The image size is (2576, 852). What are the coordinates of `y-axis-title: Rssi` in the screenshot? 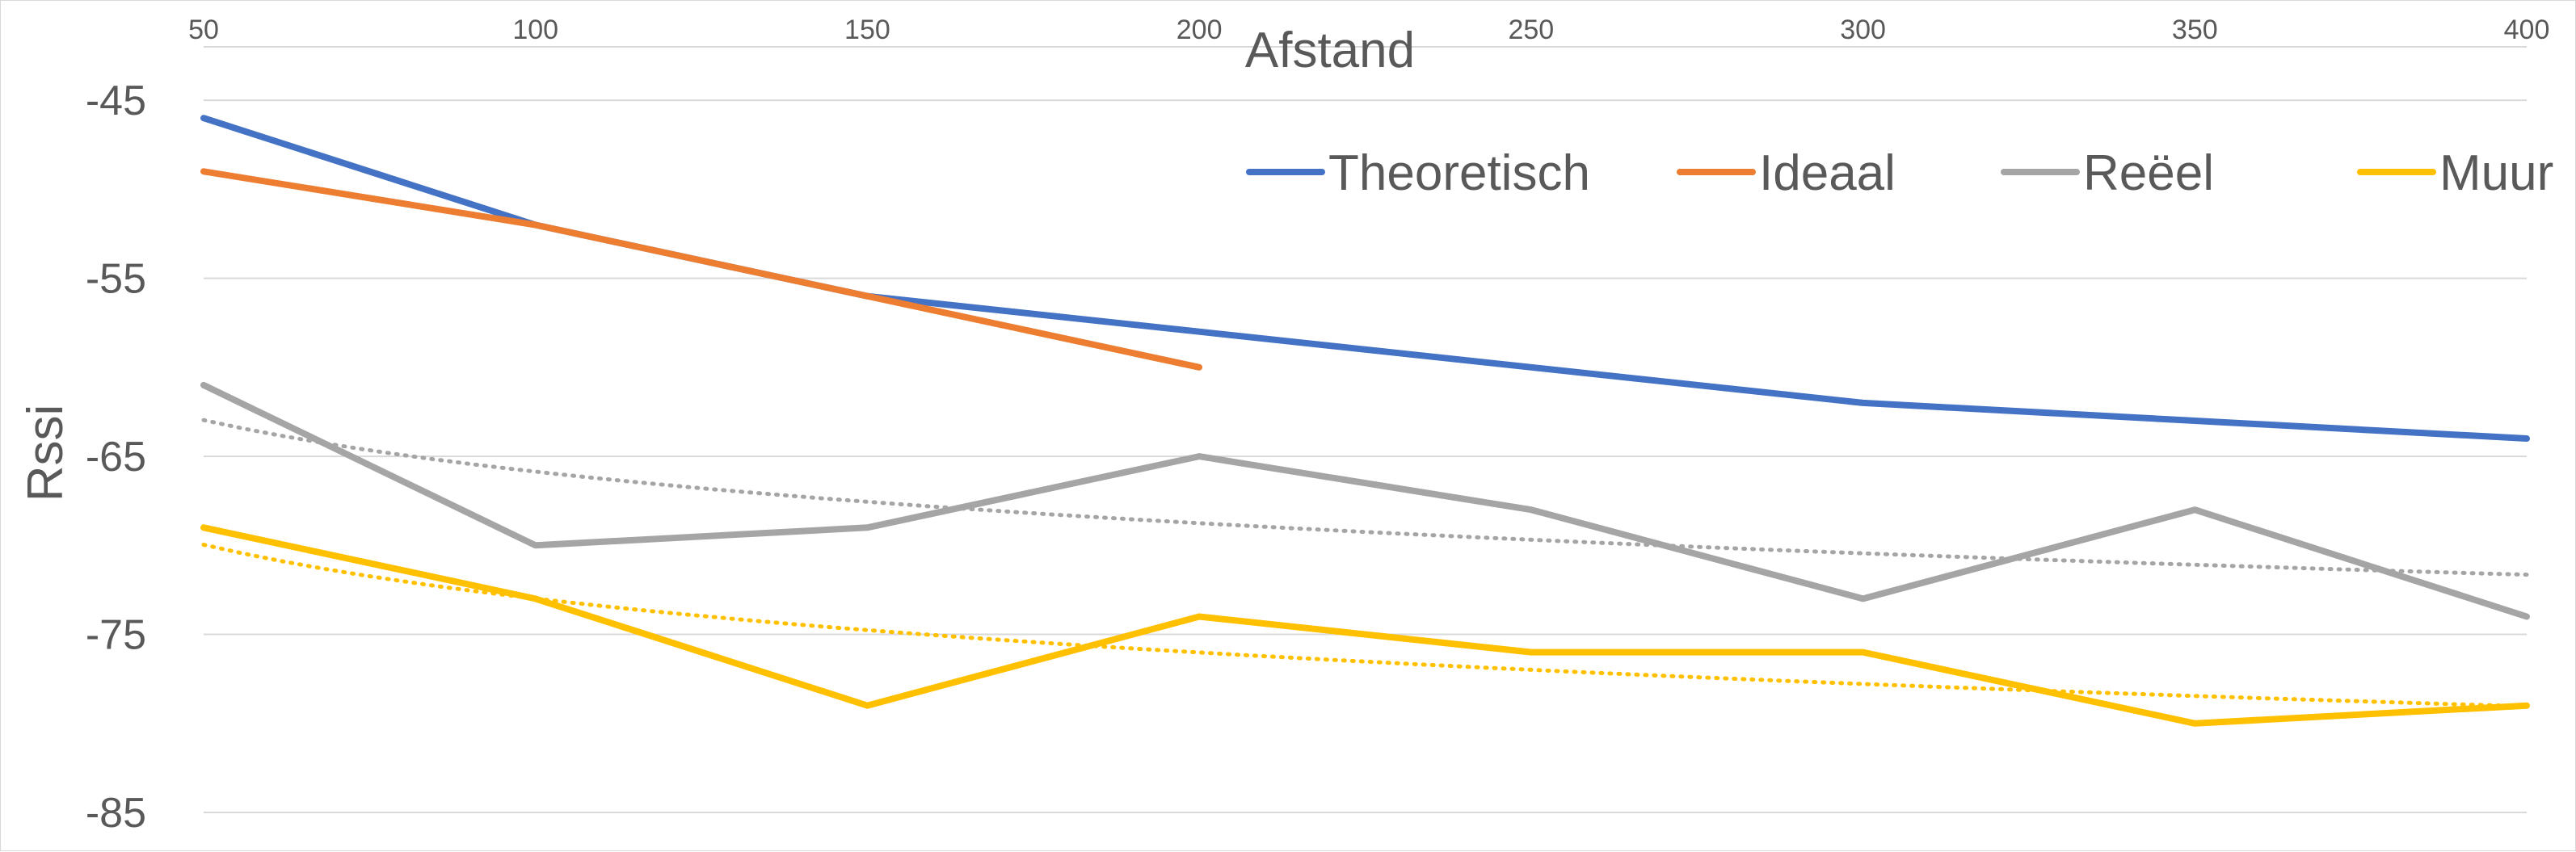 It's located at (46, 453).